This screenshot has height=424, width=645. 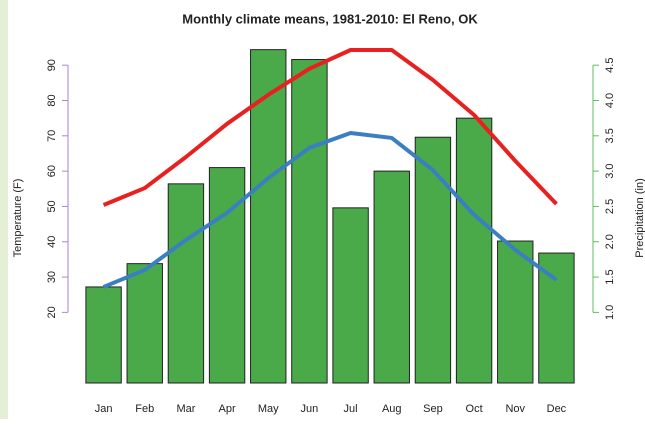 What do you see at coordinates (52, 206) in the screenshot?
I see `y-tick-label: 50` at bounding box center [52, 206].